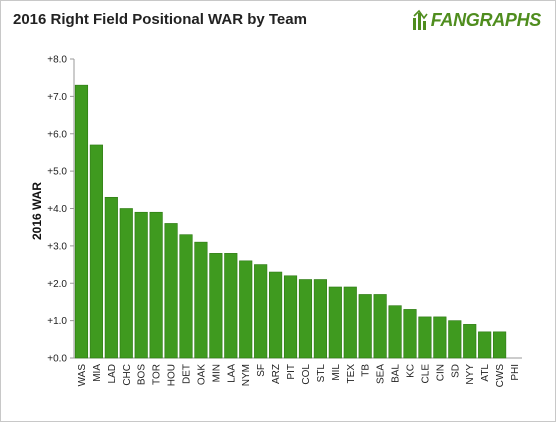 Image resolution: width=556 pixels, height=422 pixels. Describe the element at coordinates (57, 209) in the screenshot. I see `y-tick-label: +4.0` at that location.